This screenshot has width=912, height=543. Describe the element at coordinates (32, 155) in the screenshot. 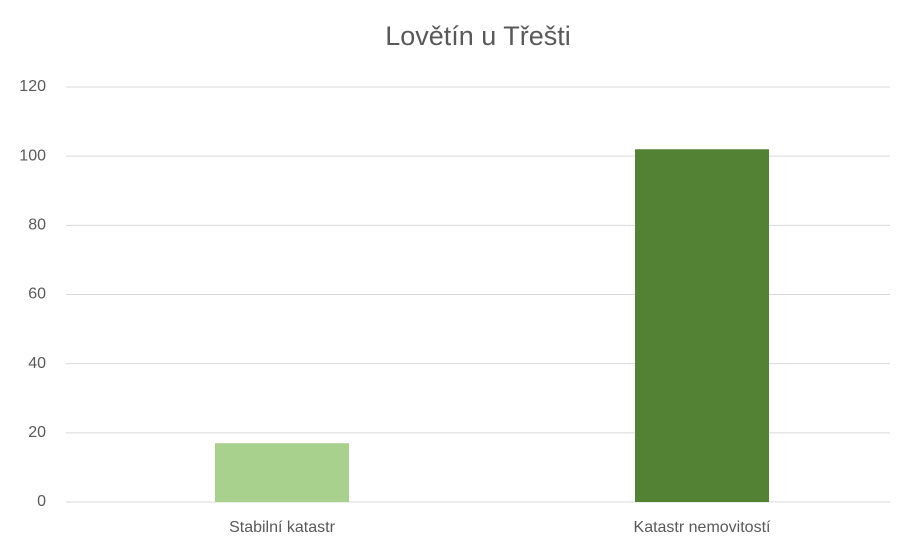

I see `y-tick-label: 100` at that location.